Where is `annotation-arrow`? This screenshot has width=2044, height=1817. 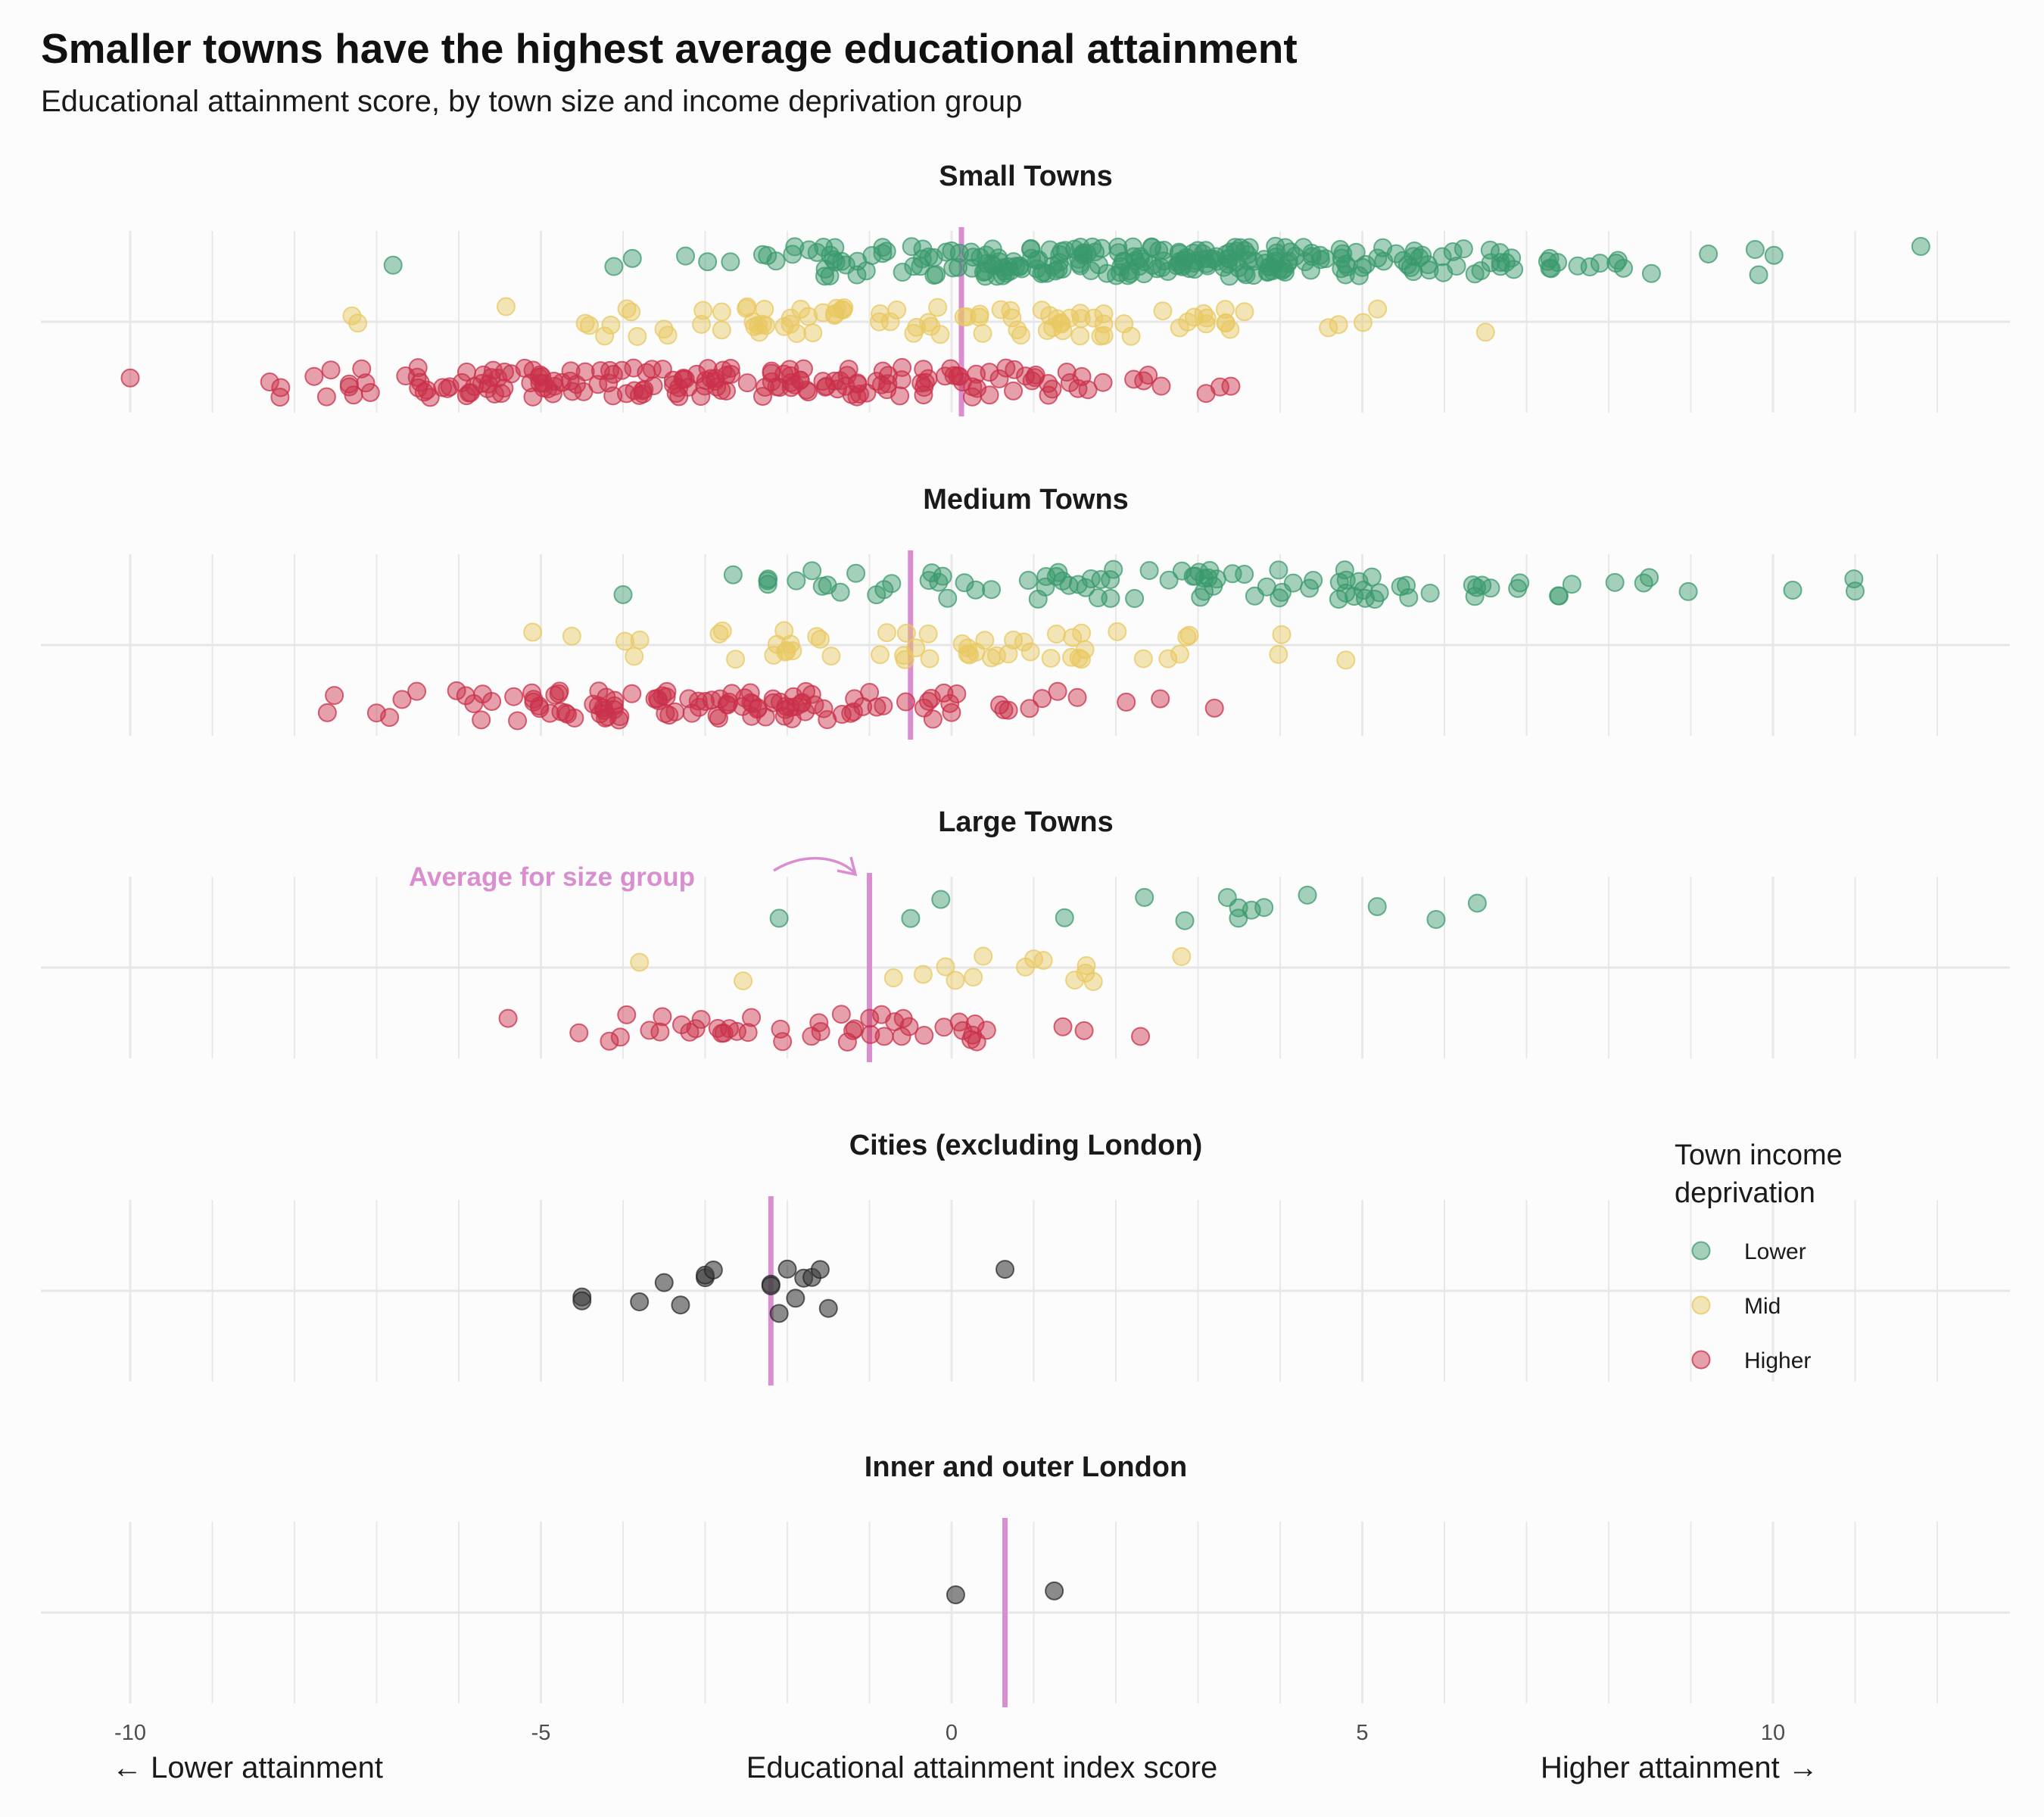
annotation-arrow is located at coordinates (814, 865).